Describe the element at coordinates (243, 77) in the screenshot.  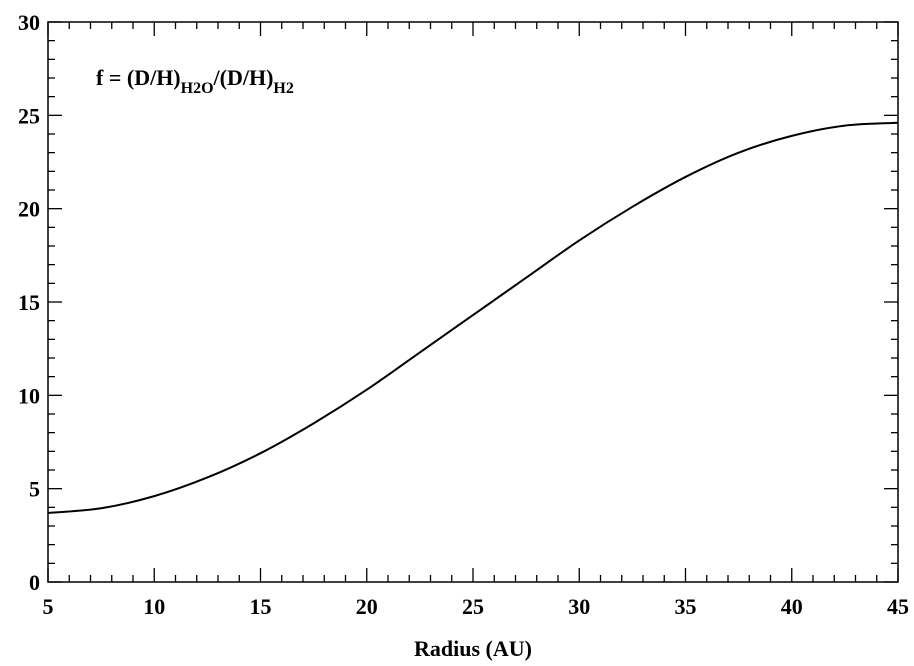
I see `annotation-mid: /(D/H)` at that location.